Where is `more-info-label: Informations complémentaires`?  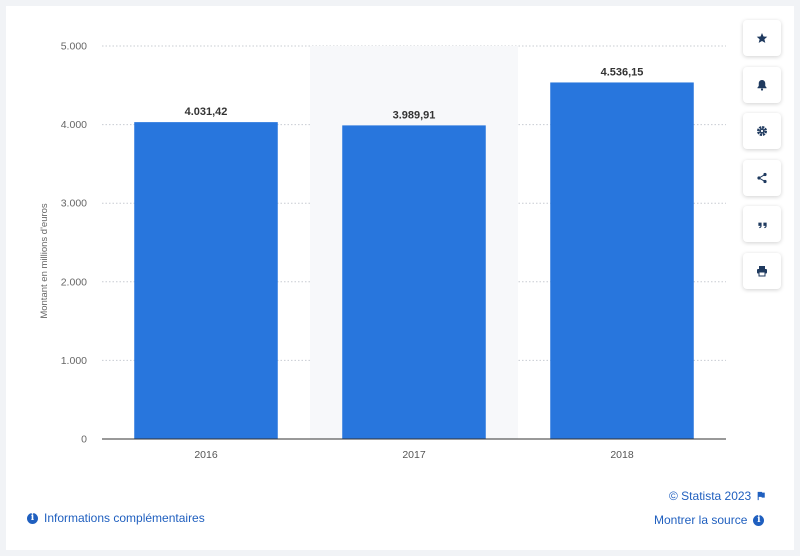 more-info-label: Informations complémentaires is located at coordinates (124, 518).